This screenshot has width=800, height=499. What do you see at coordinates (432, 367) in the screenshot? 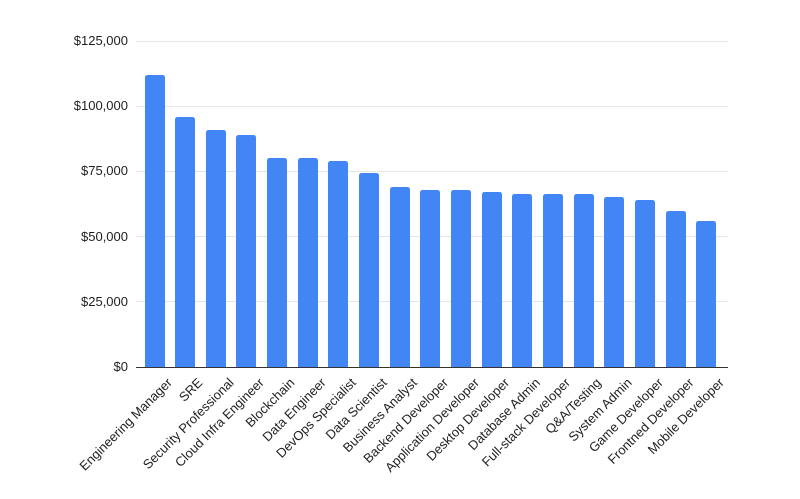
I see `x-axis-baseline` at bounding box center [432, 367].